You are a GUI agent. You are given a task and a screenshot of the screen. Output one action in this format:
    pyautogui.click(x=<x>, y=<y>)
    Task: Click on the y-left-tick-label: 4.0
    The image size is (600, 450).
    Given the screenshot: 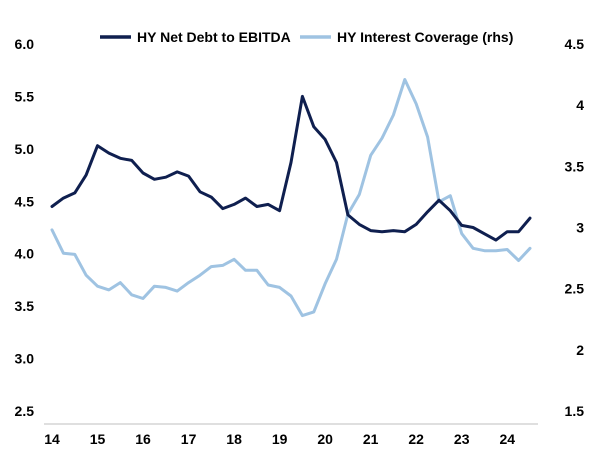 What is the action you would take?
    pyautogui.click(x=25, y=254)
    